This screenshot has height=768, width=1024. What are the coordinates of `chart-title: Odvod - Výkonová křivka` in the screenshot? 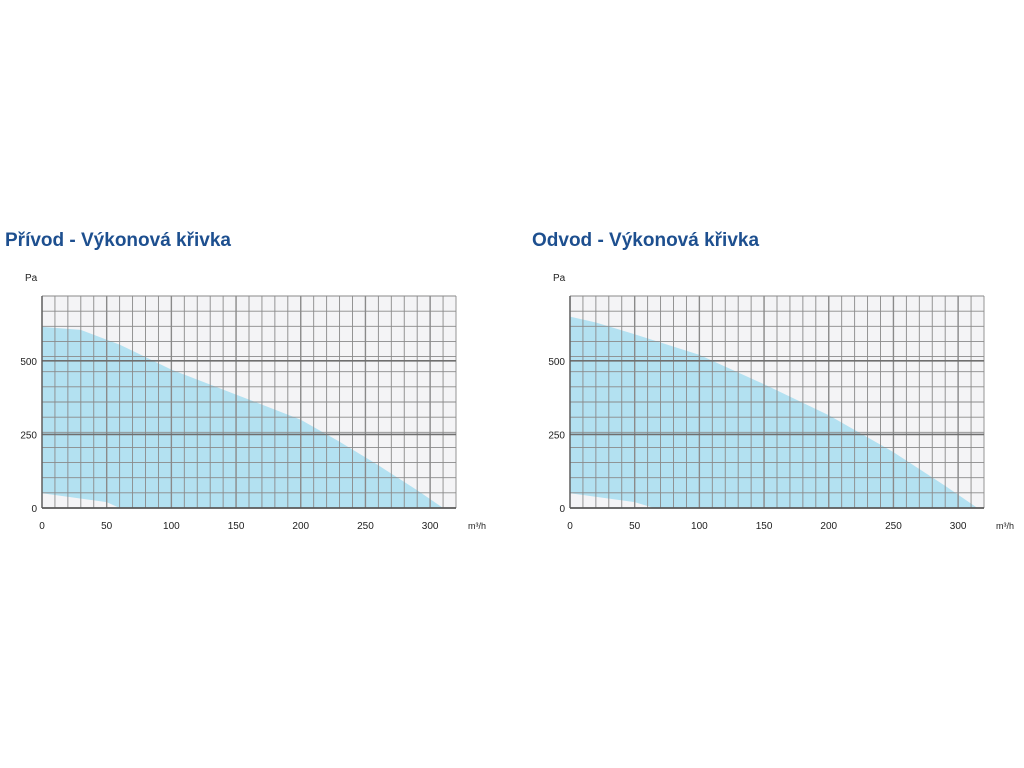 It's located at (646, 240).